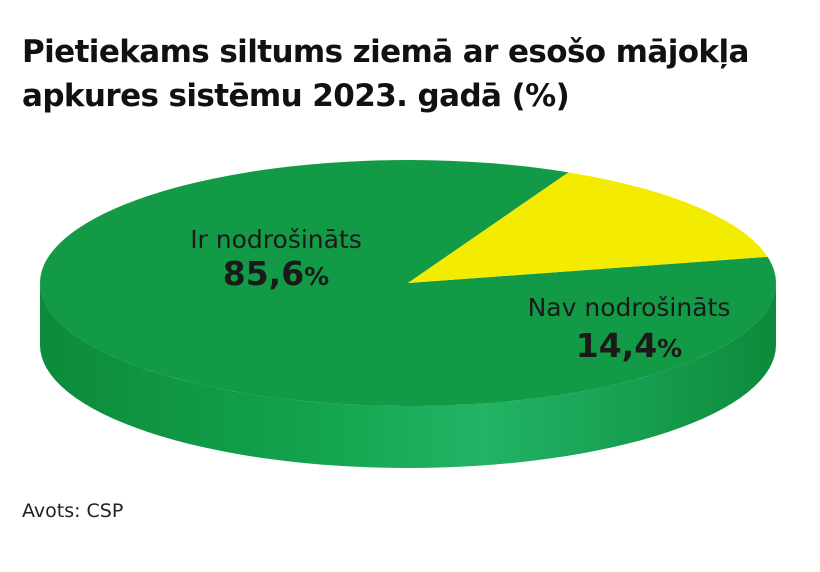 The height and width of the screenshot is (572, 820). I want to click on slice-value-nav-nodrosinats: 14,4%, so click(629, 345).